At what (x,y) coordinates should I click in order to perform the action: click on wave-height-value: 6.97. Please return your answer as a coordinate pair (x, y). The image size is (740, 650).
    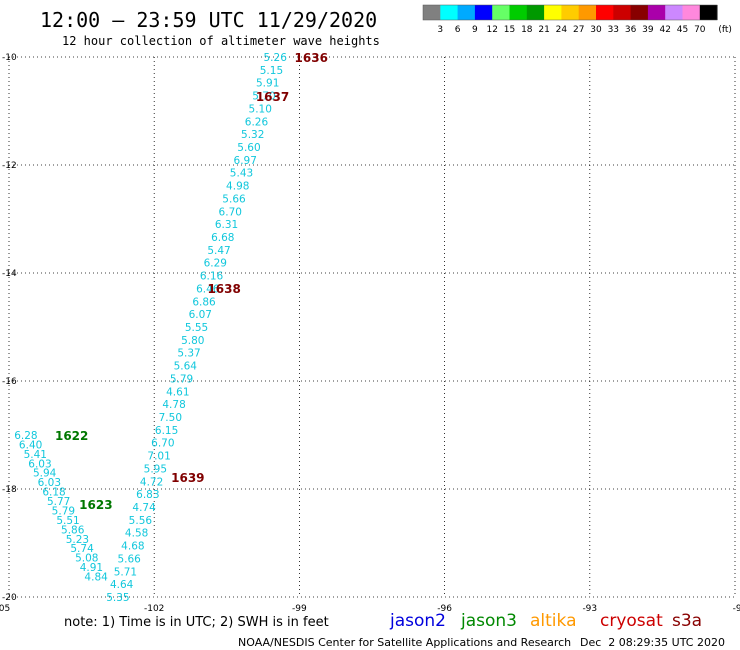
    Looking at the image, I should click on (245, 161).